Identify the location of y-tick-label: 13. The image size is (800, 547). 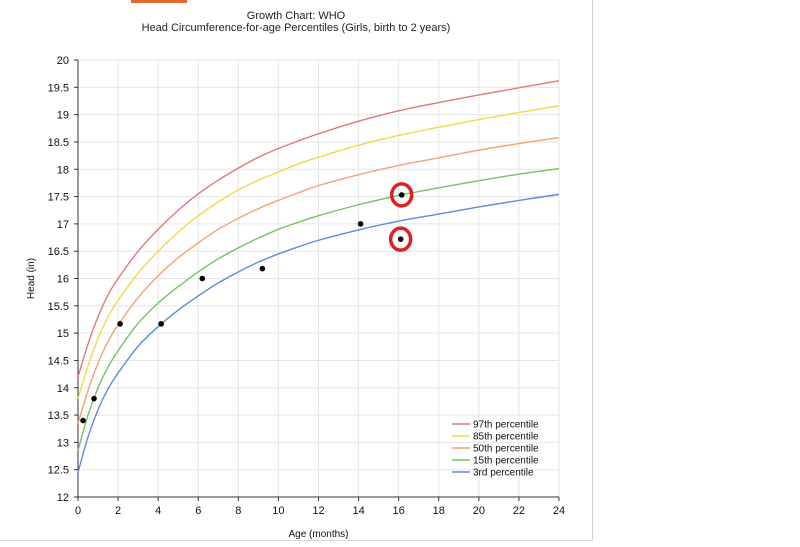
(63, 443).